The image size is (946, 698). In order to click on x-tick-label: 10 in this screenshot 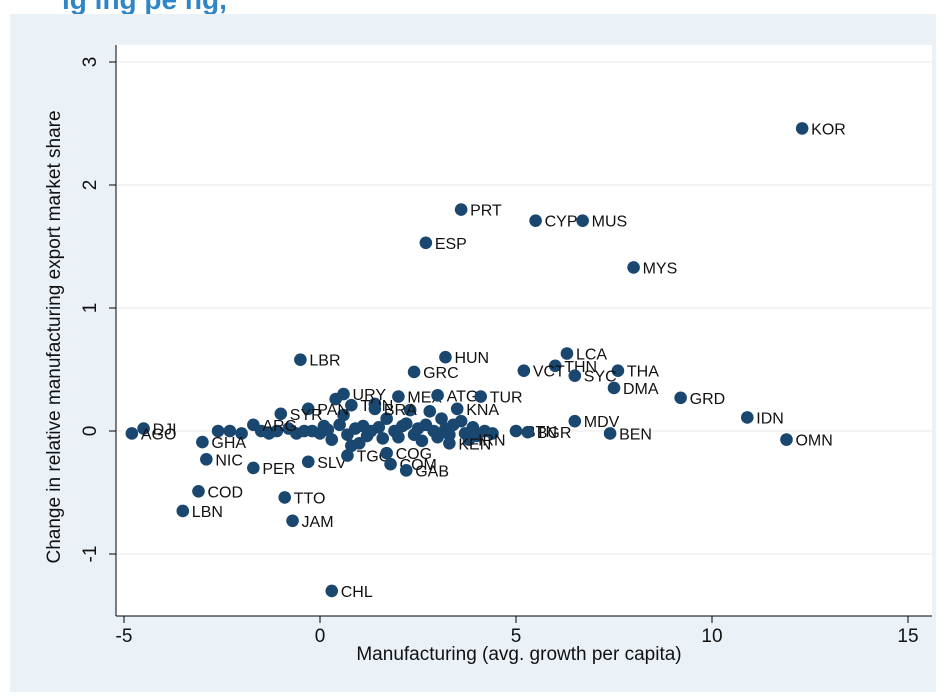, I will do `click(711, 636)`.